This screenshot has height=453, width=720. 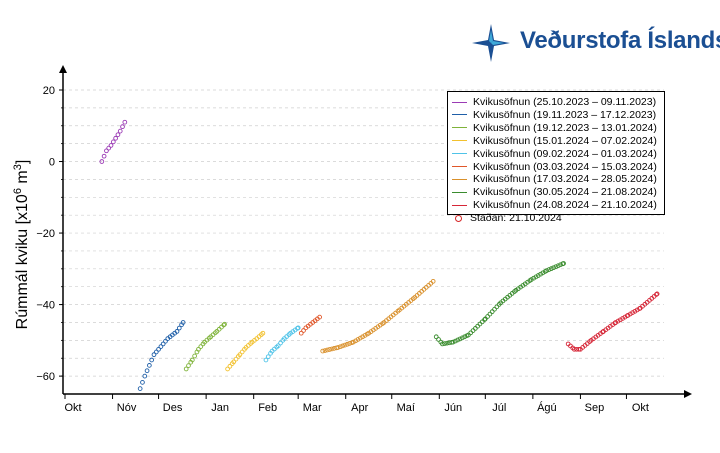 What do you see at coordinates (127, 408) in the screenshot?
I see `x-tick-label: Nóv` at bounding box center [127, 408].